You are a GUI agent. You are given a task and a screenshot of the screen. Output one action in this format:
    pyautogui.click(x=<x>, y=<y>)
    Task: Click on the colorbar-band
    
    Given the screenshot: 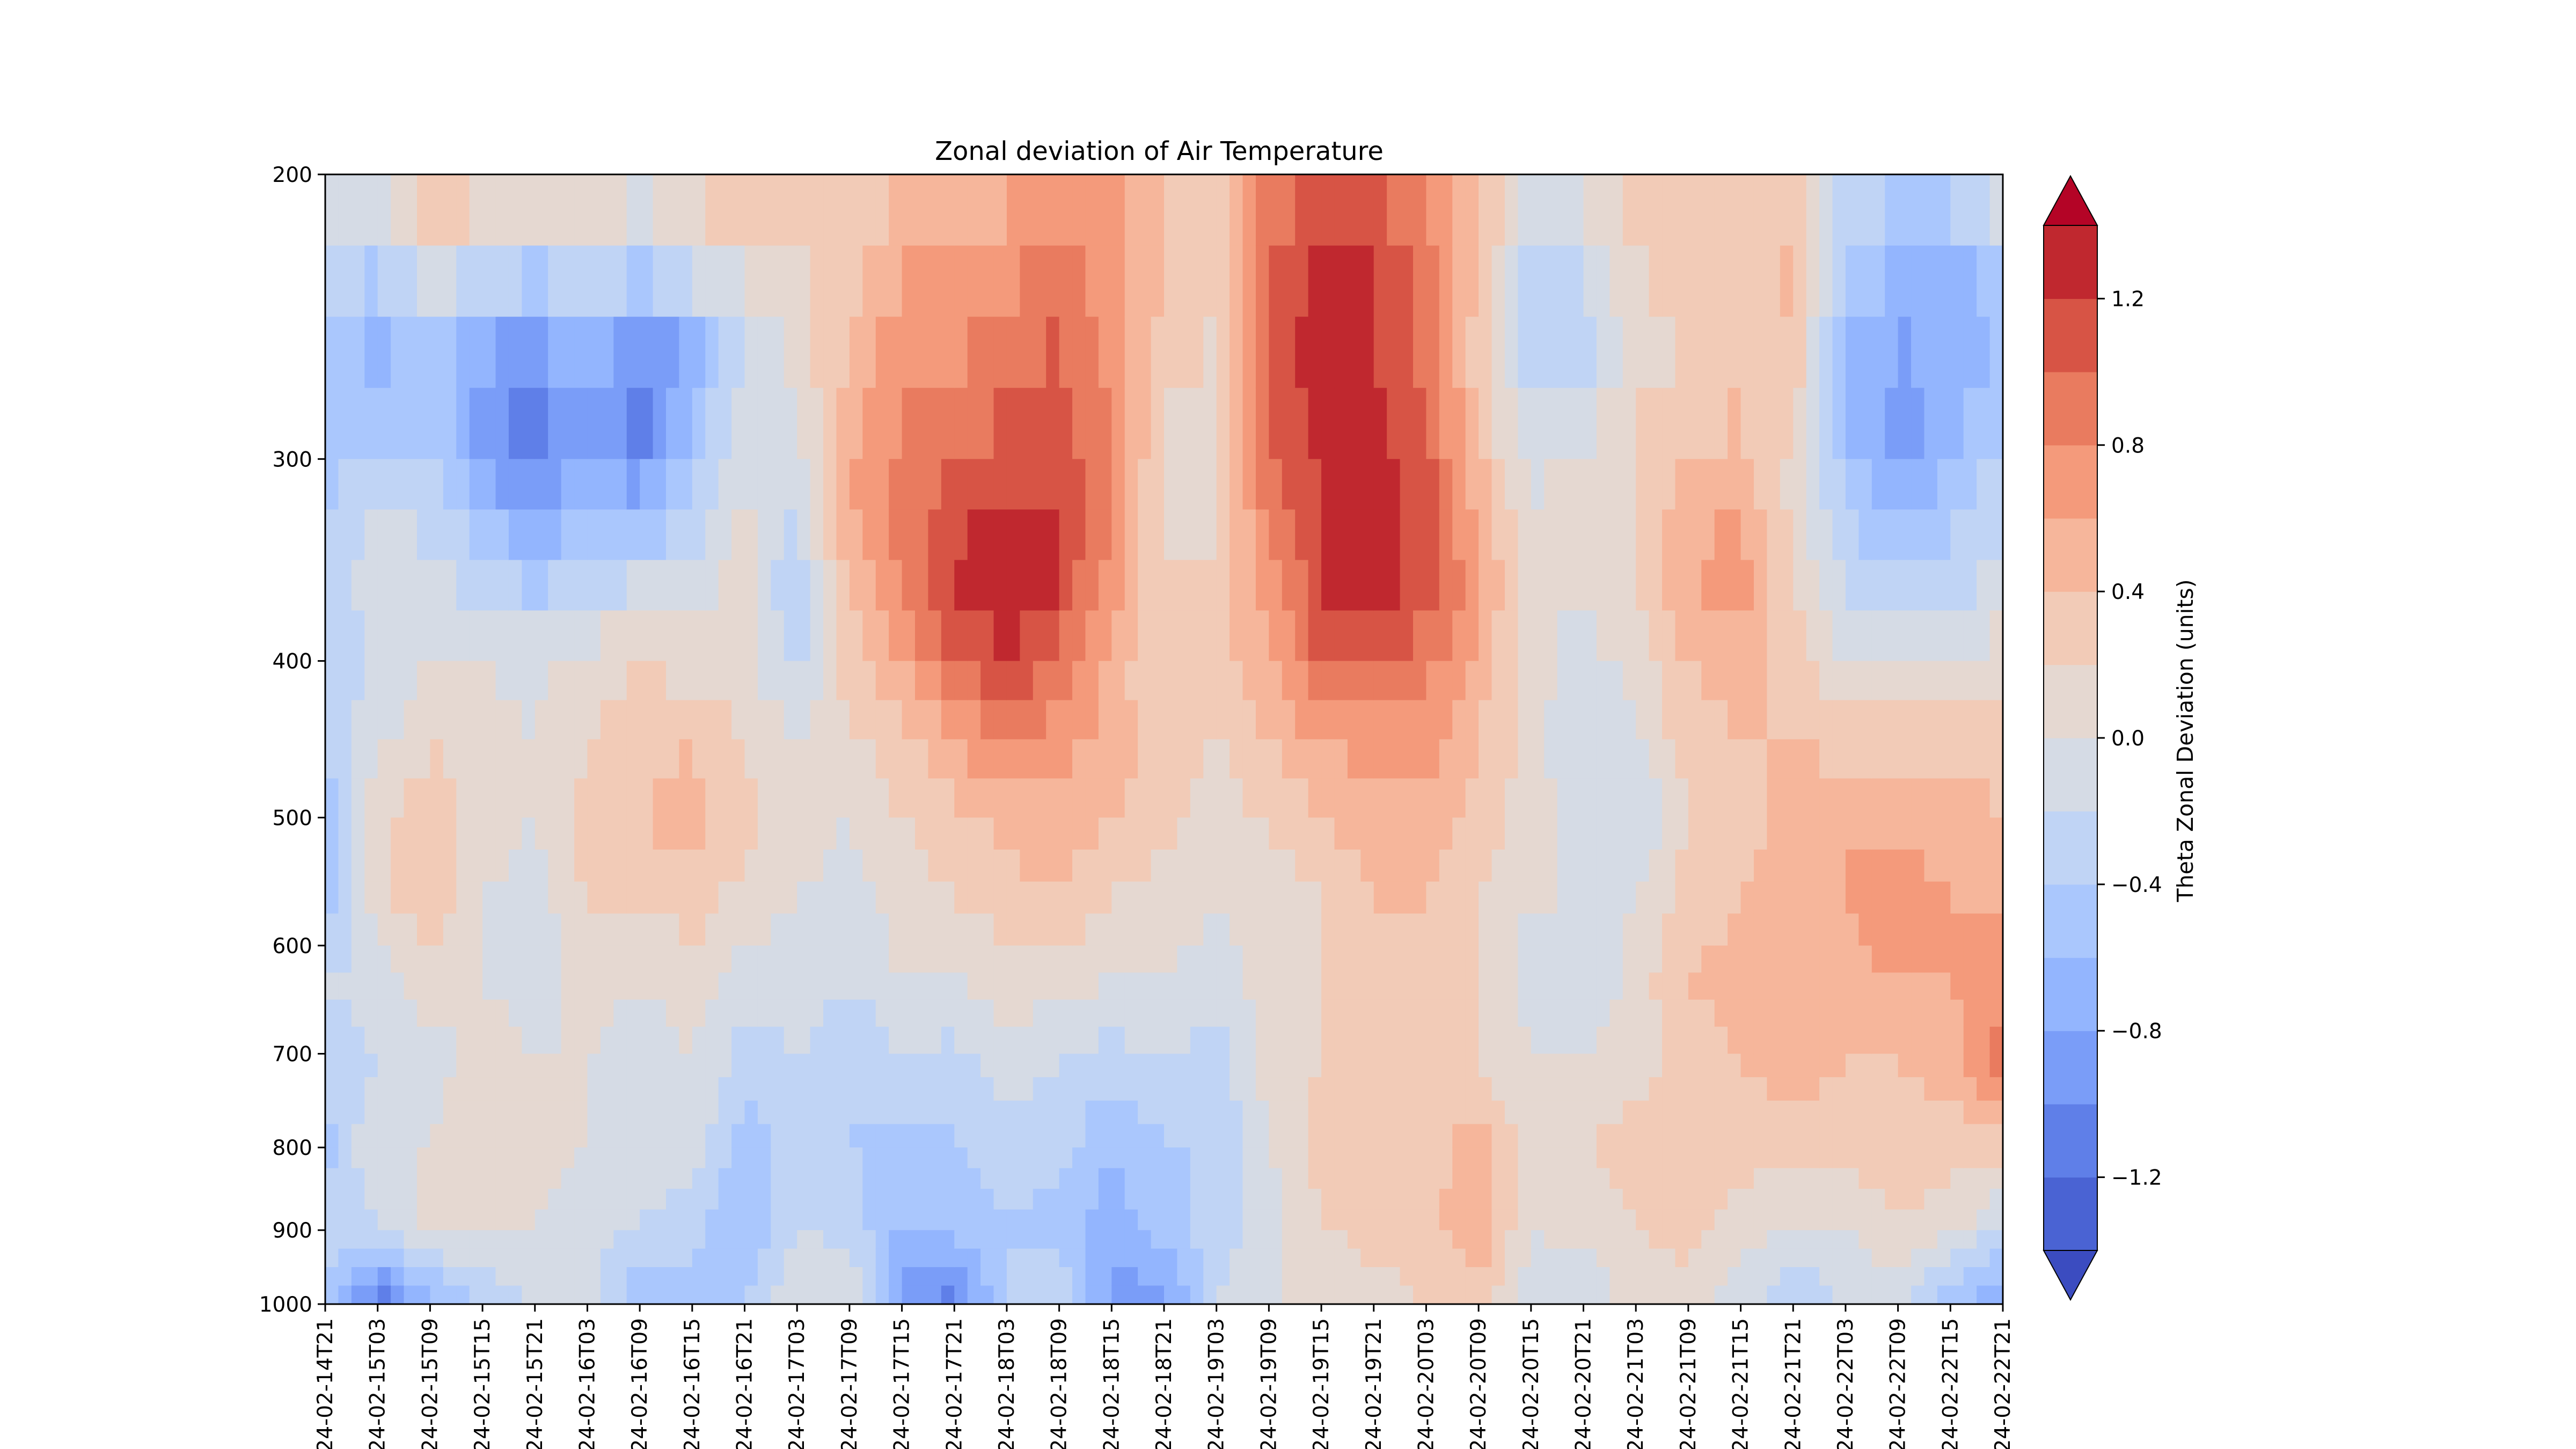 What is the action you would take?
    pyautogui.click(x=2070, y=628)
    